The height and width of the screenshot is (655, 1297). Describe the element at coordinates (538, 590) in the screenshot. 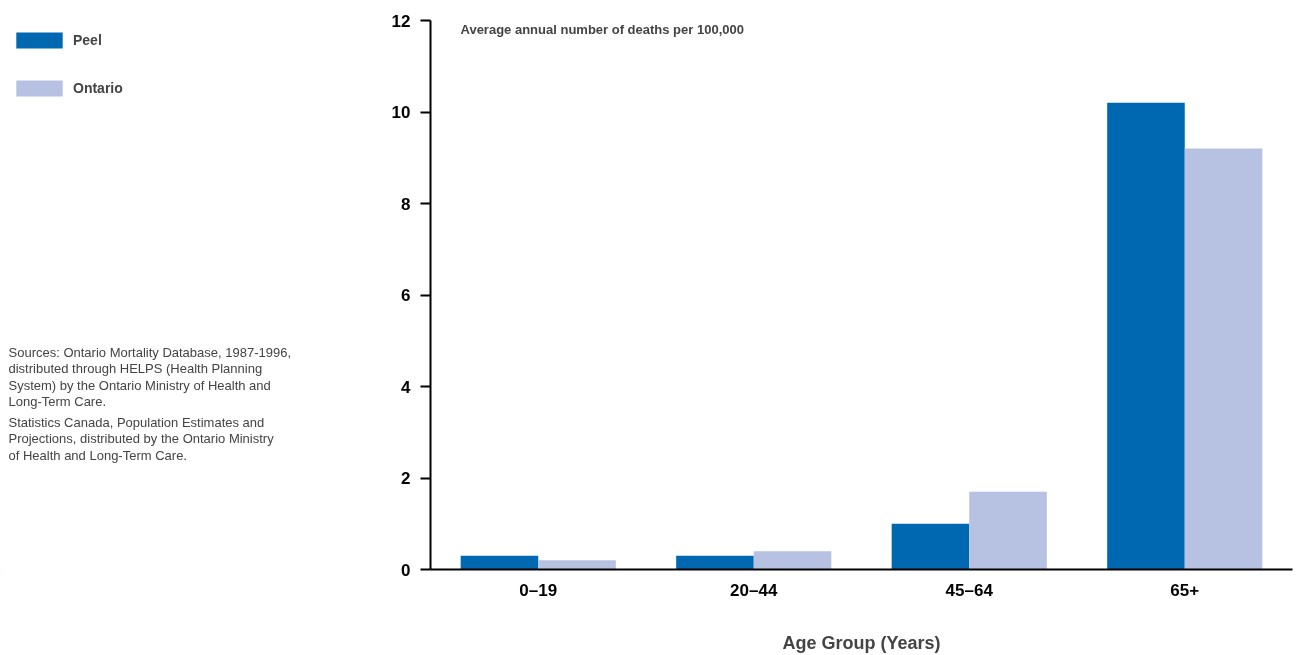

I see `x-tick-label: 0–19` at that location.